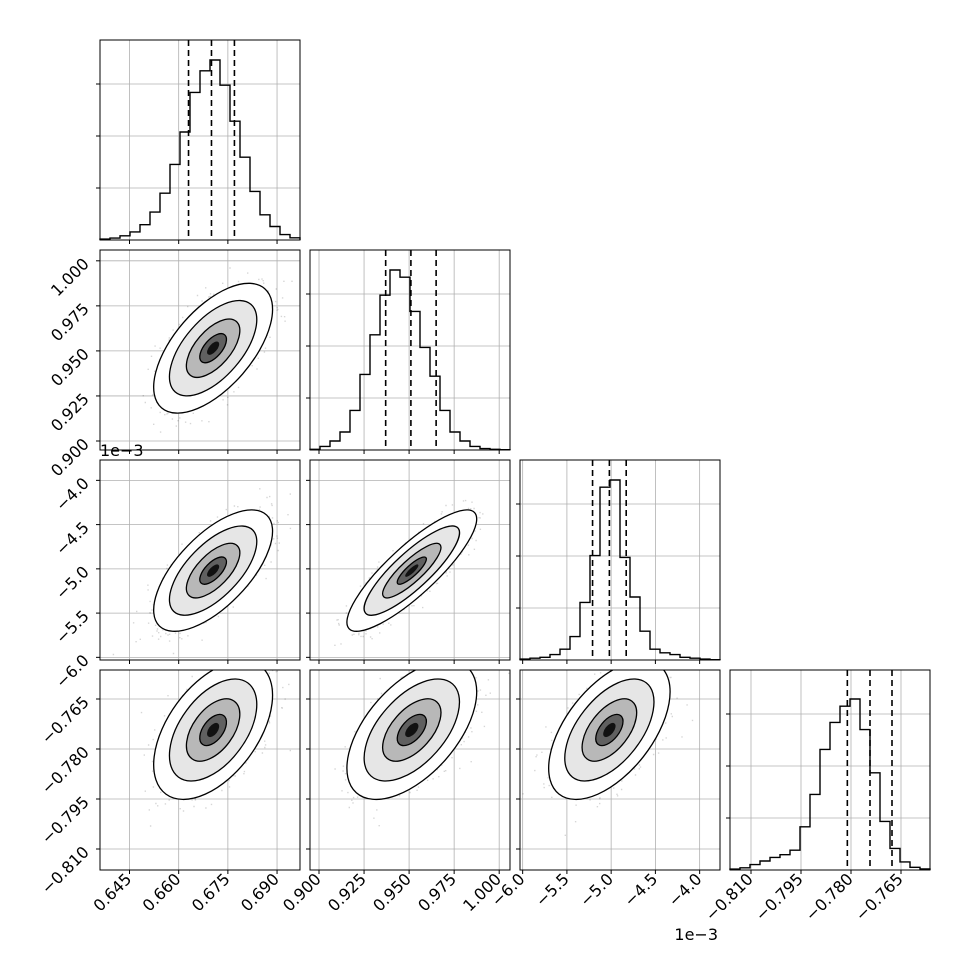  What do you see at coordinates (392, 892) in the screenshot?
I see `x-tick-label: 0.950` at bounding box center [392, 892].